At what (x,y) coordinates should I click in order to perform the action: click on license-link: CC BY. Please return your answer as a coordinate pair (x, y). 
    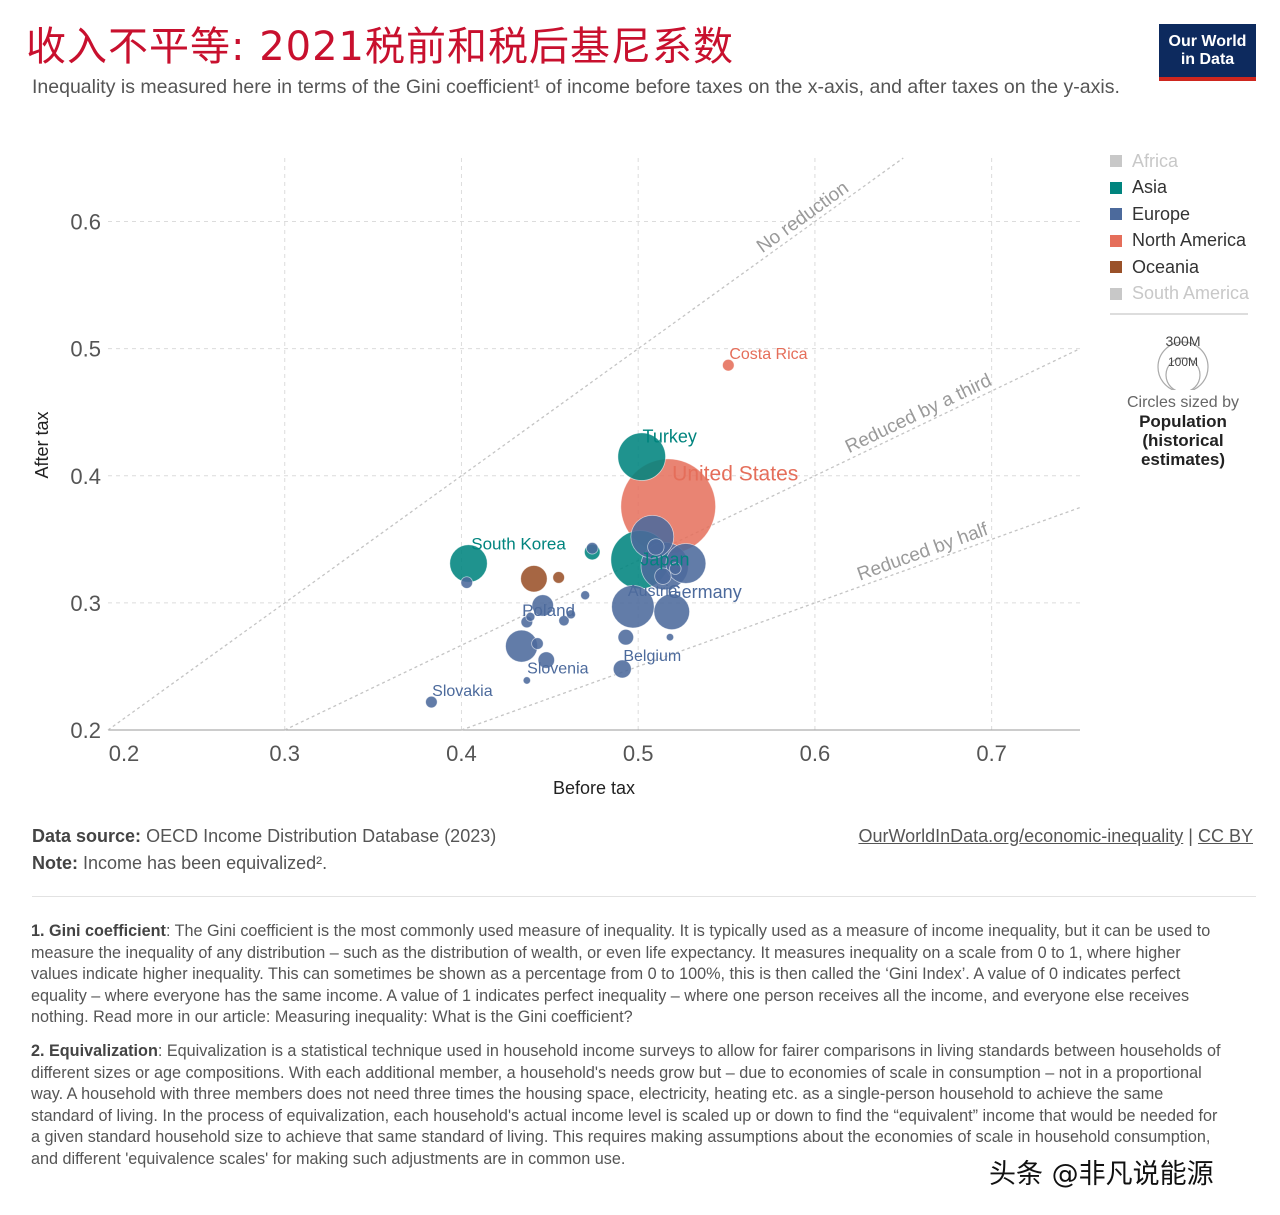
    Looking at the image, I should click on (1225, 836).